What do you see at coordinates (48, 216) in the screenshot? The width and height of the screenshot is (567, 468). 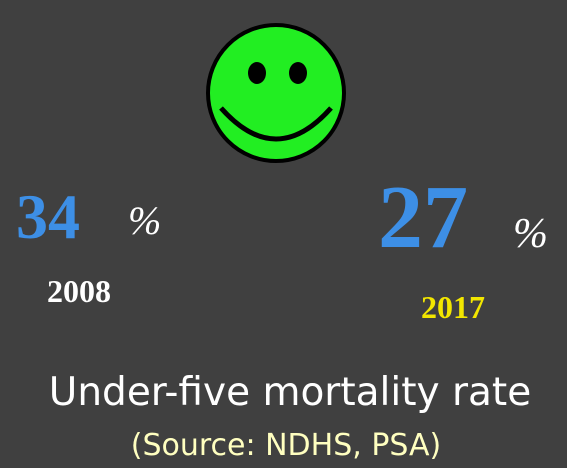 I see `stat-value: 34` at bounding box center [48, 216].